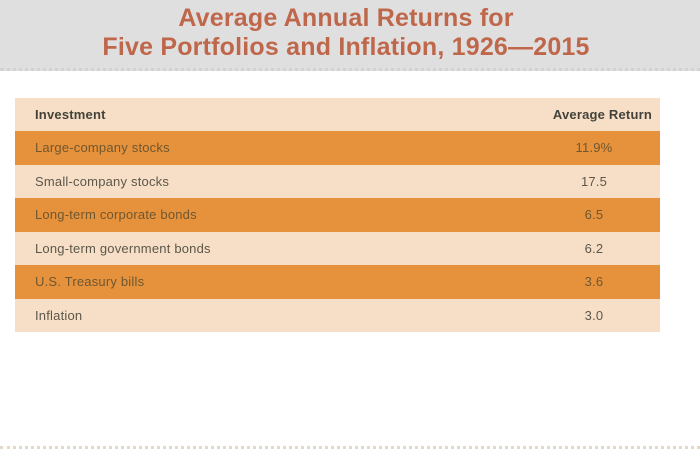 The width and height of the screenshot is (700, 456). Describe the element at coordinates (337, 282) in the screenshot. I see `table-row-us-treasury-bills: U.S. Treasury bills 3.6` at that location.